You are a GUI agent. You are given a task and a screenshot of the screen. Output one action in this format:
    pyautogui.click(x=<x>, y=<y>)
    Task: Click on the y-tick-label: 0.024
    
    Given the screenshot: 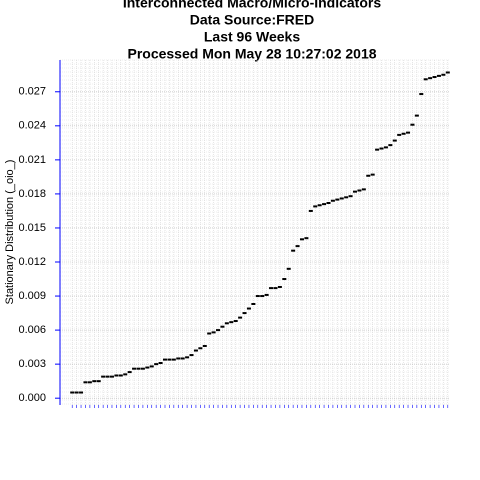 What is the action you would take?
    pyautogui.click(x=32, y=126)
    